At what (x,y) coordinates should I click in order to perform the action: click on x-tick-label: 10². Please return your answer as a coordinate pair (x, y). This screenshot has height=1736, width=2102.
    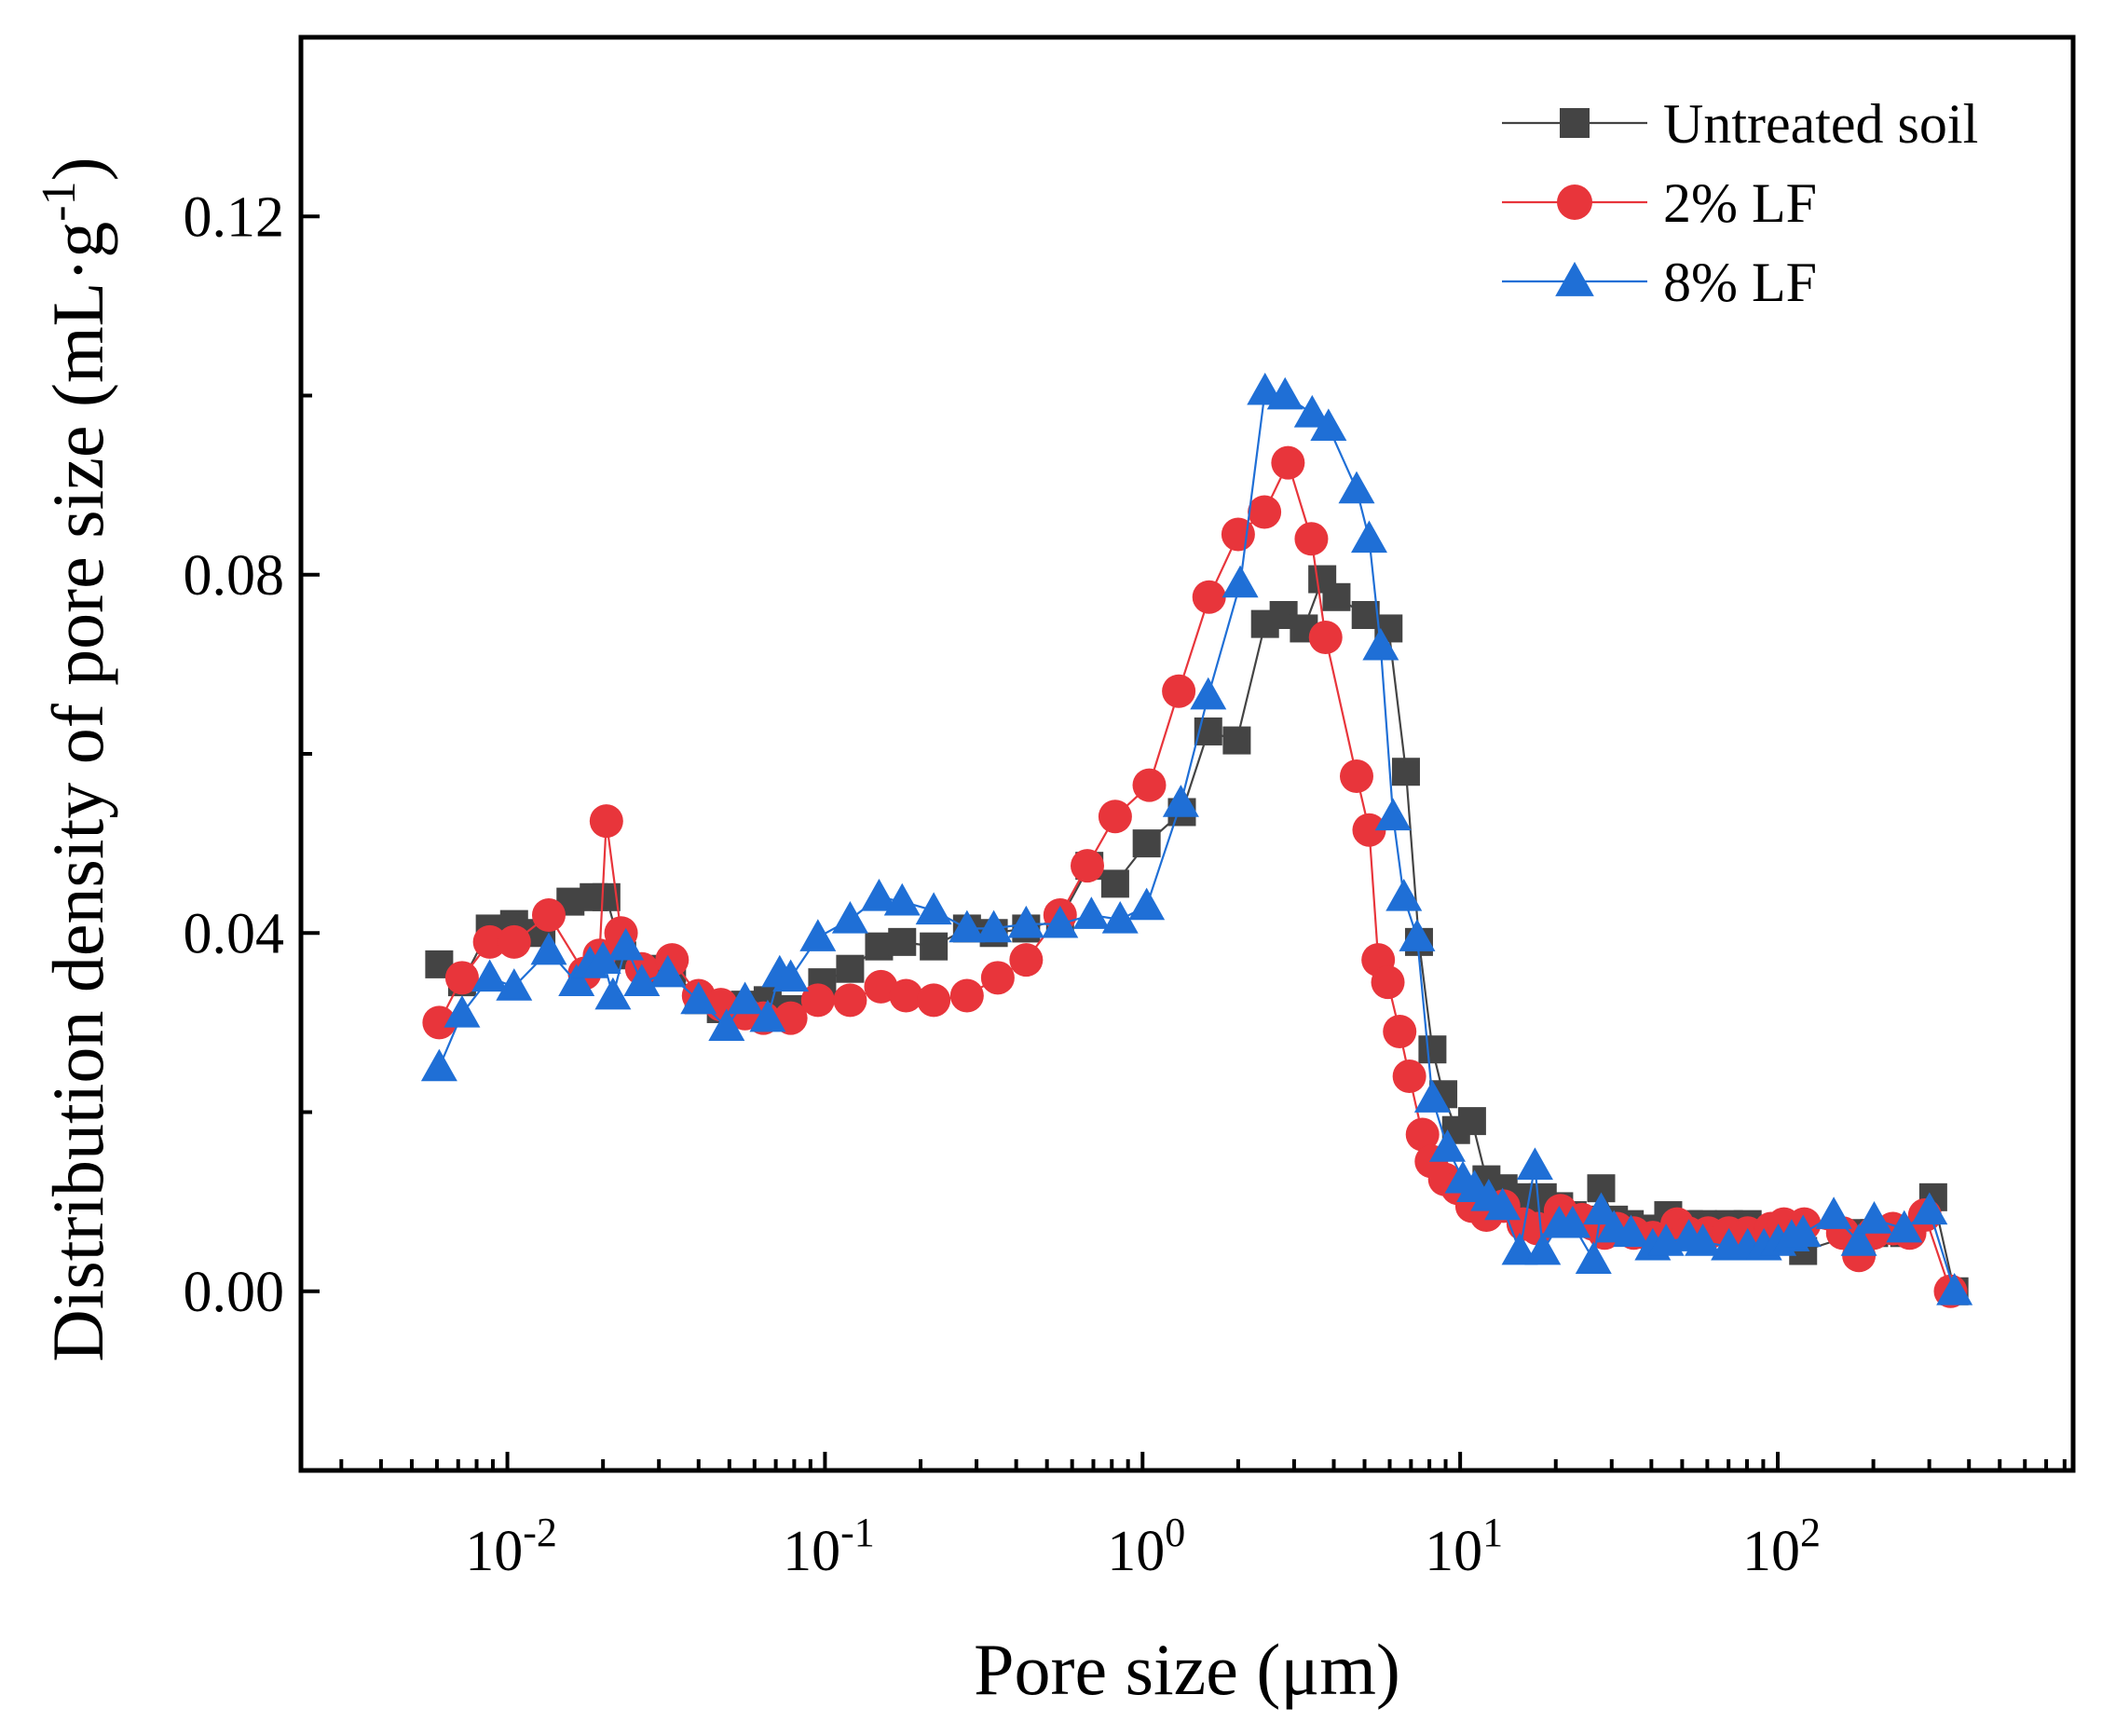
    Looking at the image, I should click on (1781, 1546).